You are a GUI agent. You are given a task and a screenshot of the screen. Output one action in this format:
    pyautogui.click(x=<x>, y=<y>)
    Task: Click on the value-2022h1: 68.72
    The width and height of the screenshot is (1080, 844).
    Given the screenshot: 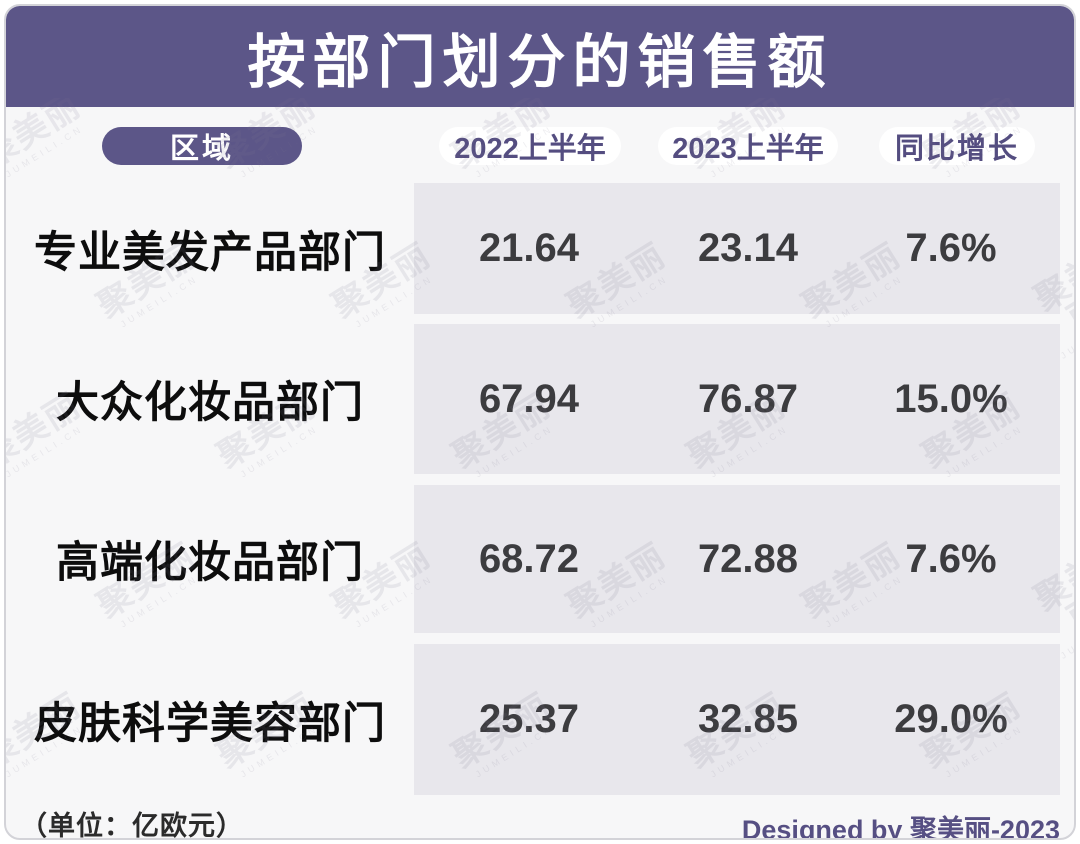 What is the action you would take?
    pyautogui.click(x=529, y=558)
    